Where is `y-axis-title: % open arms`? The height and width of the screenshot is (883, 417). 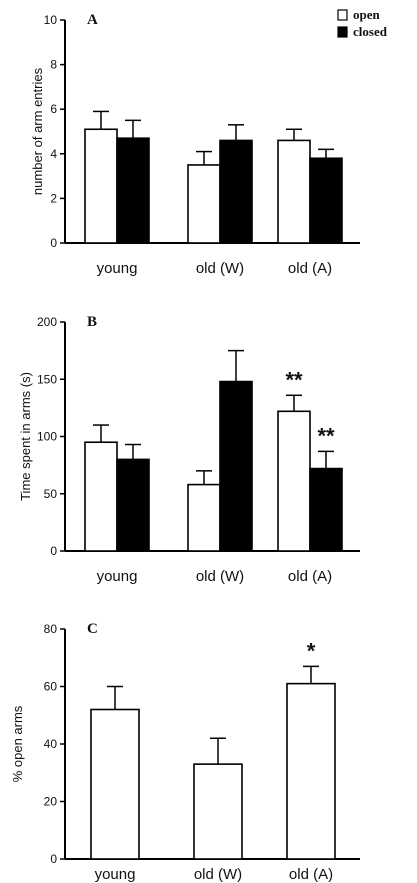
y-axis-title: % open arms is located at coordinates (17, 743).